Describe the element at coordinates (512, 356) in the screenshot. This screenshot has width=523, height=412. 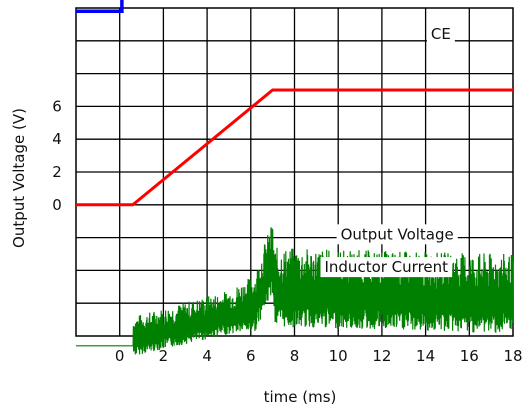
I see `x-tick-label: 18` at that location.